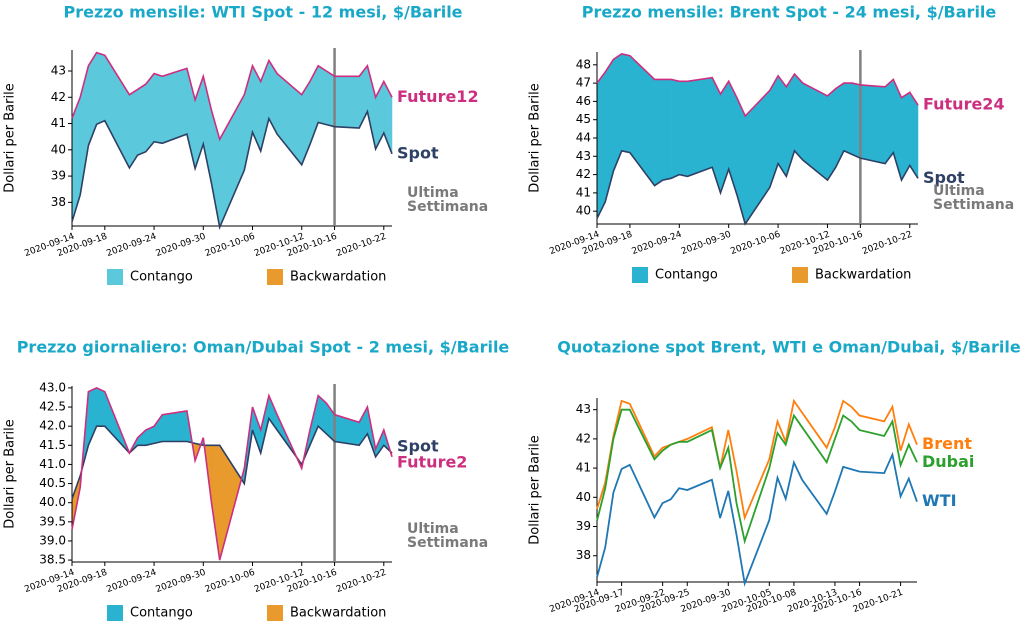 This screenshot has width=1032, height=626. I want to click on series-label: Future2, so click(432, 461).